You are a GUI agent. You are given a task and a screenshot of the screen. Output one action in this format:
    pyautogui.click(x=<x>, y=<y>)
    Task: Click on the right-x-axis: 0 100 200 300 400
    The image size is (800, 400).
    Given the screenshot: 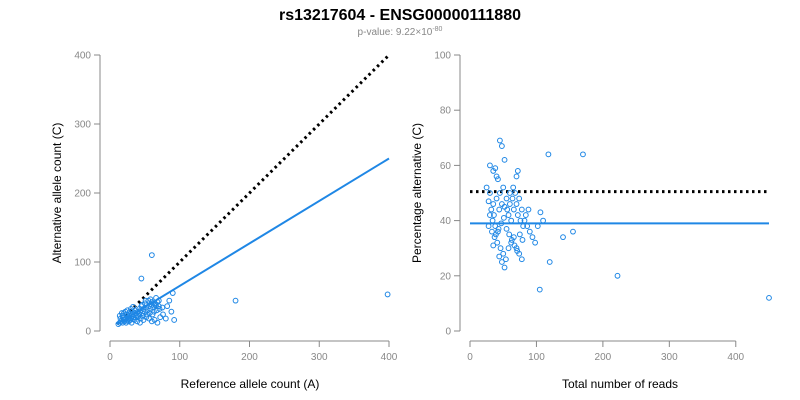 What is the action you would take?
    pyautogui.click(x=606, y=351)
    